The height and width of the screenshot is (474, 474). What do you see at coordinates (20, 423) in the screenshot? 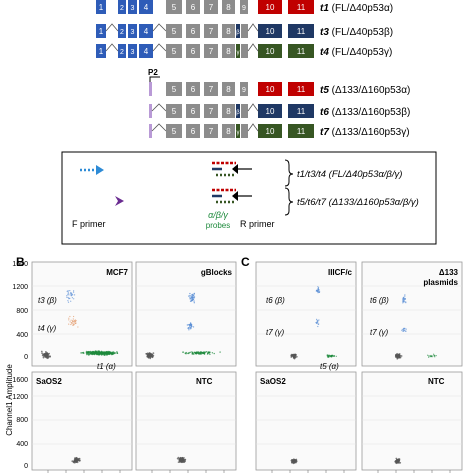
I see `y-axis-bottom: 0 400 800 1200 1600` at bounding box center [20, 423].